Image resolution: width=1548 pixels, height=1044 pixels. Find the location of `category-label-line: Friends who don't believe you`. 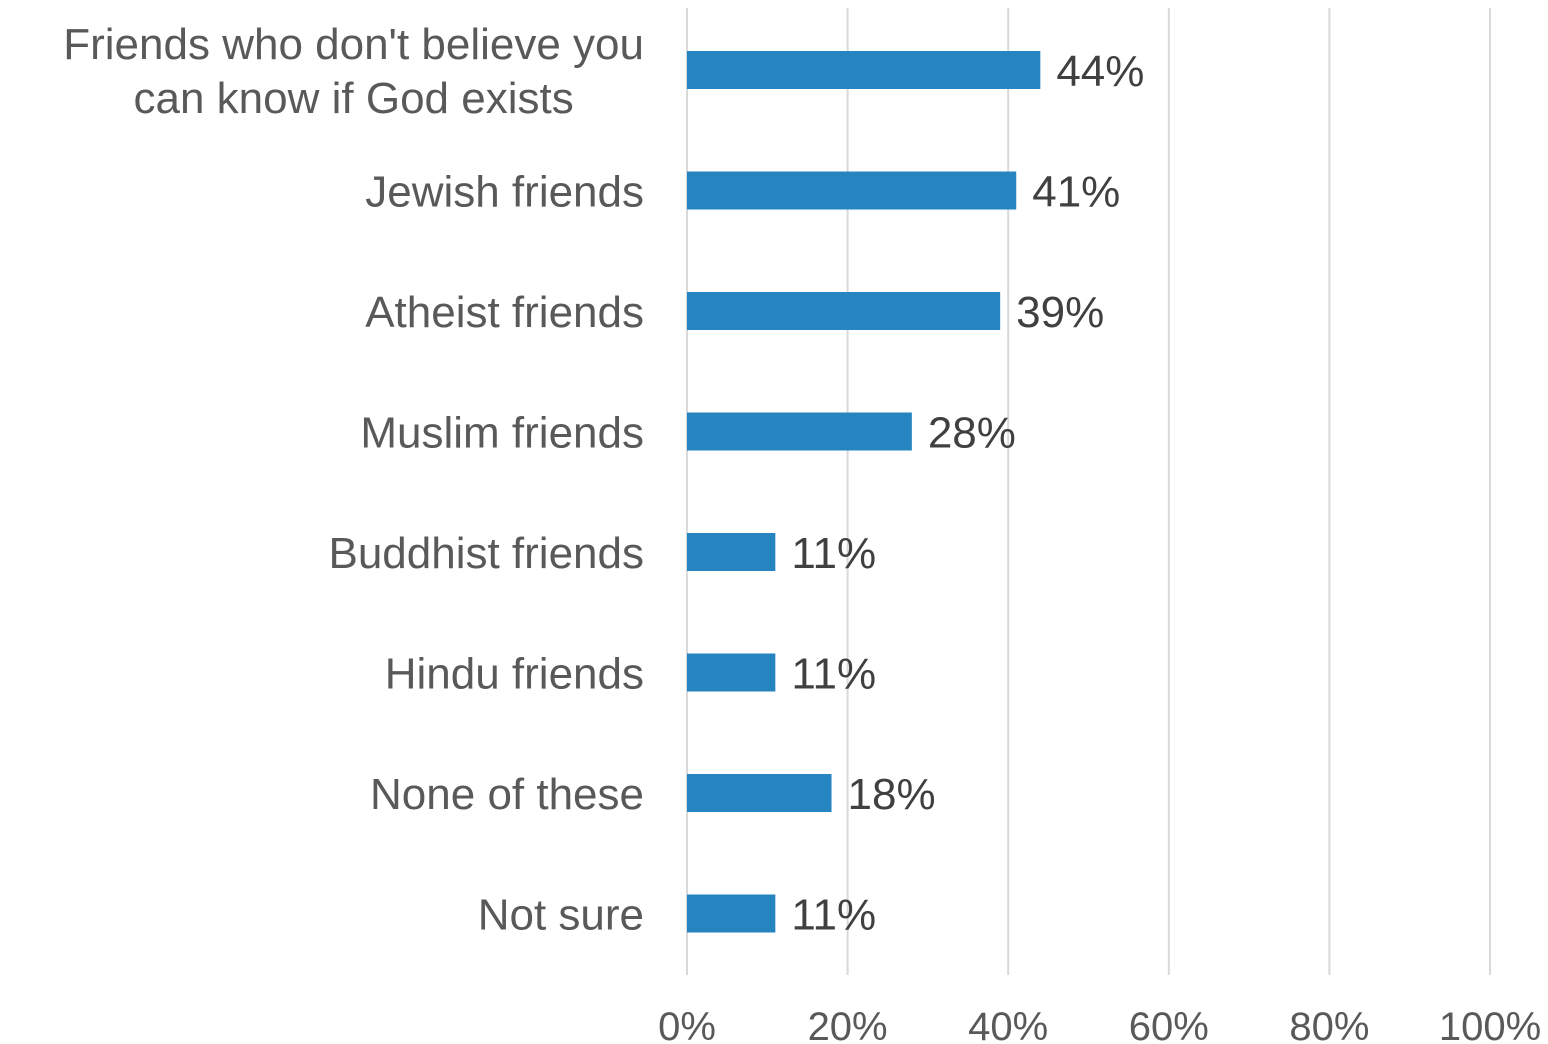

category-label-line: Friends who don't believe you is located at coordinates (353, 44).